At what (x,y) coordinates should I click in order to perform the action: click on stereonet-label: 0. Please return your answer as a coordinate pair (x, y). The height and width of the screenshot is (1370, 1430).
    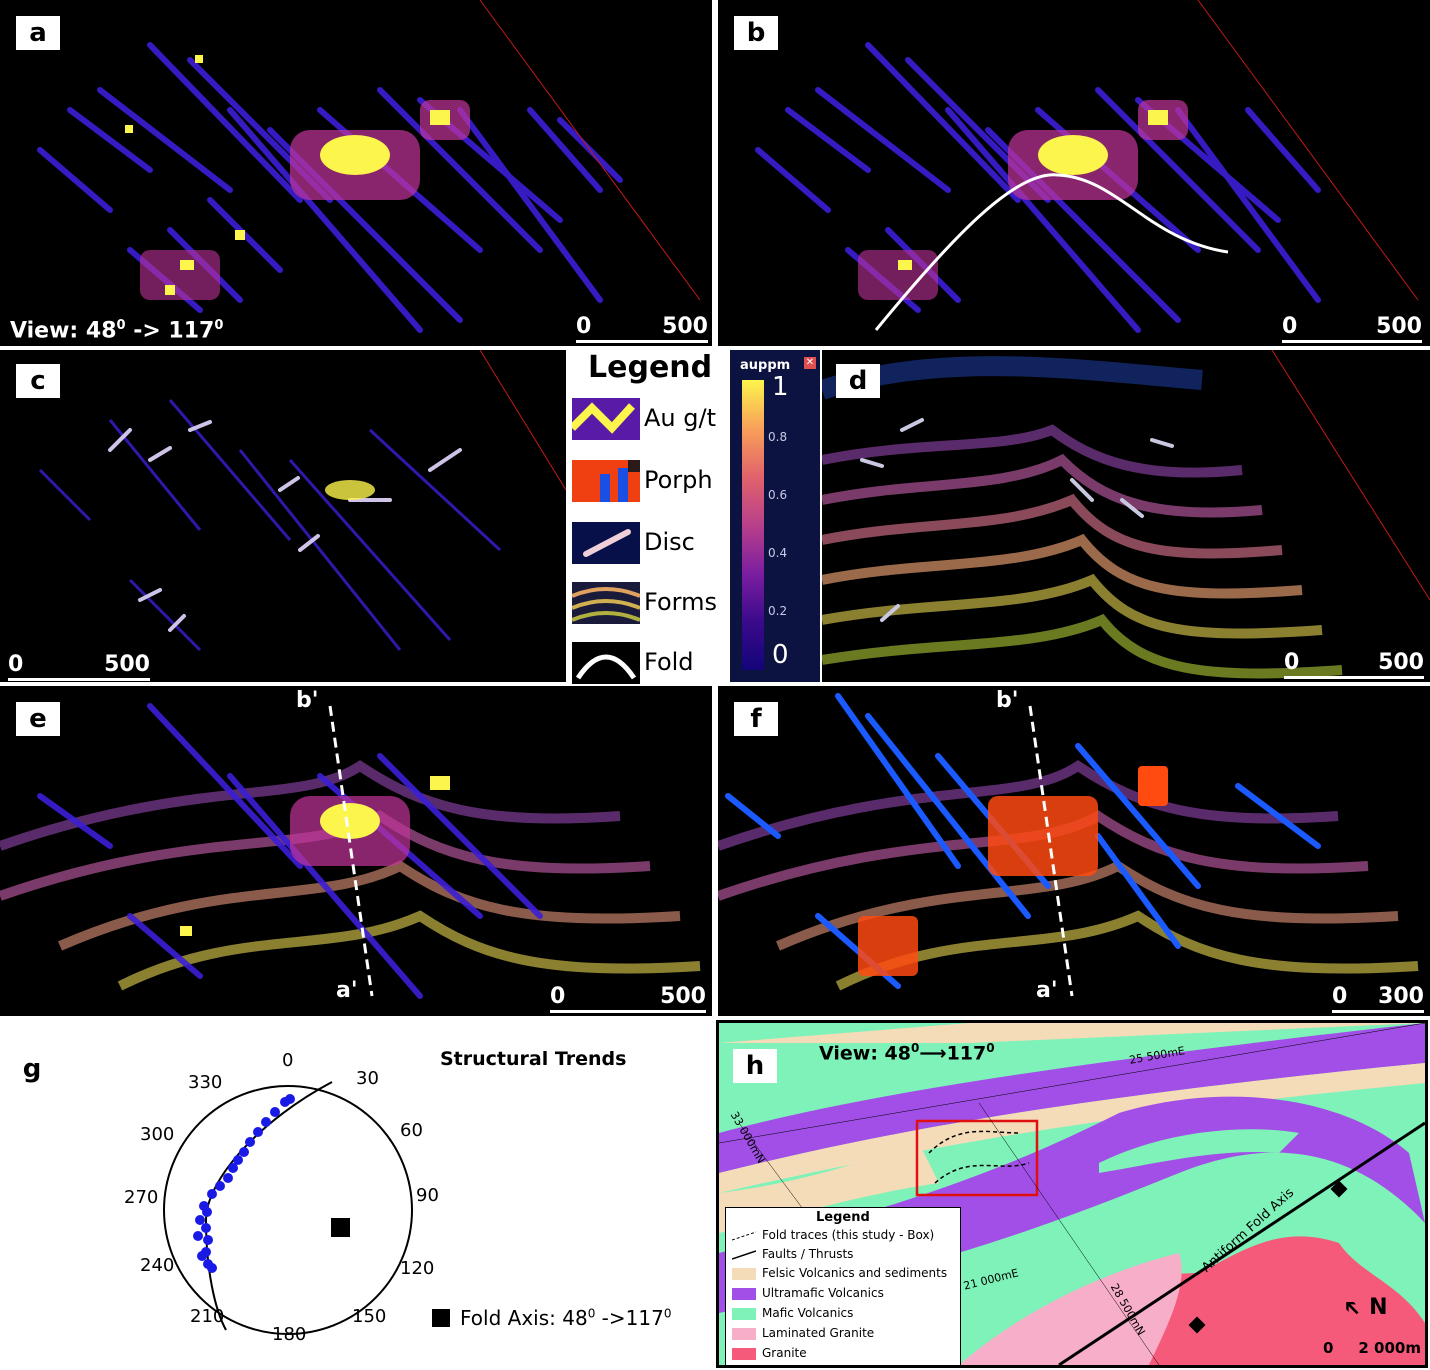
    Looking at the image, I should click on (288, 1060).